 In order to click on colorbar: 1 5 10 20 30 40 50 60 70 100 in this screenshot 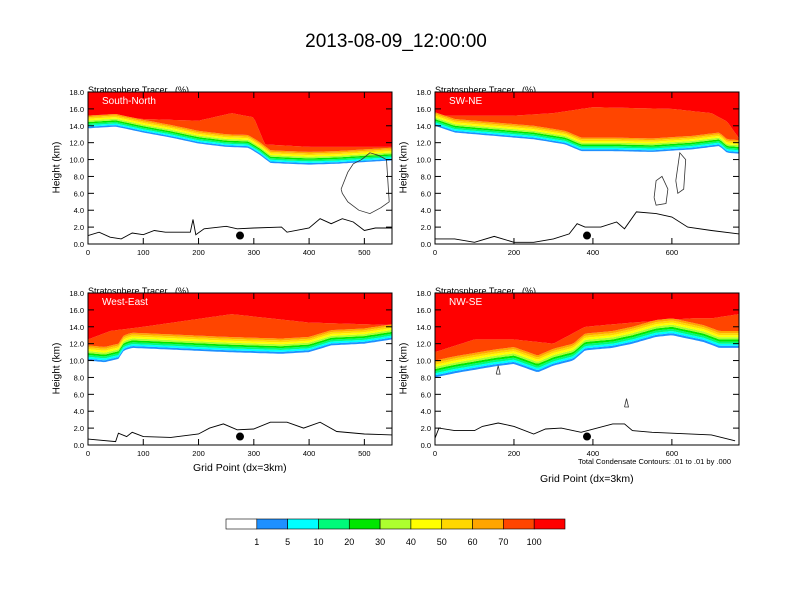, I will do `click(395, 532)`.